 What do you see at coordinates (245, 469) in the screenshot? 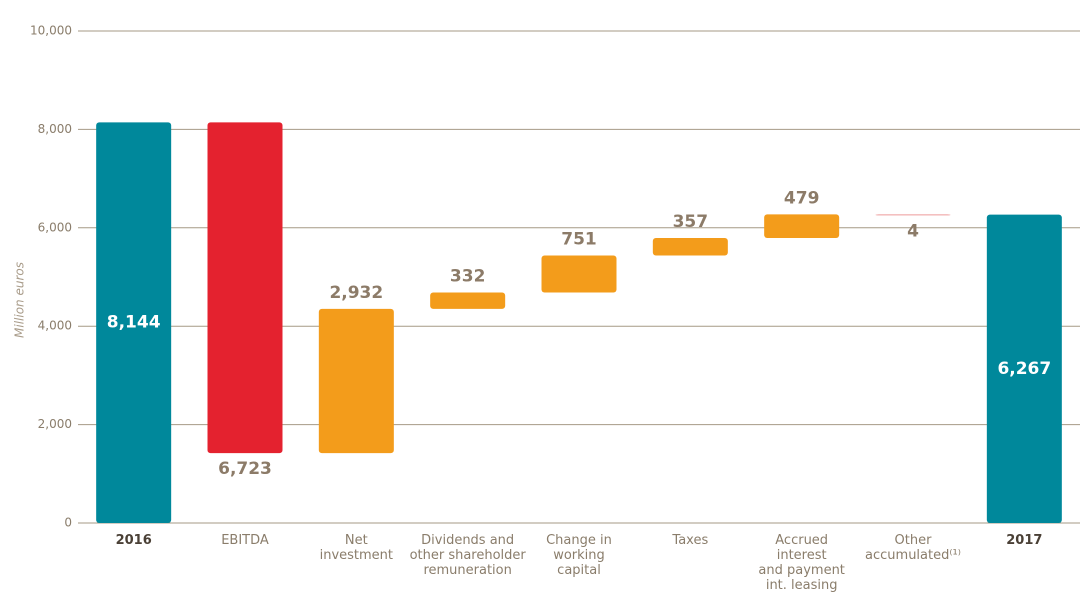
I see `value-label: 6,723` at bounding box center [245, 469].